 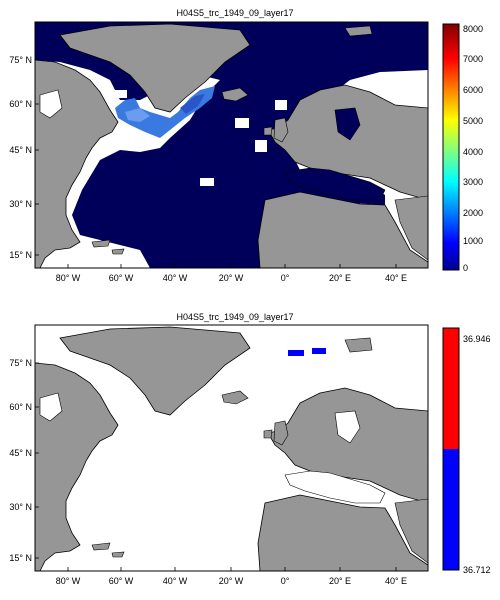 I want to click on panel2-ytick: 75° N, so click(x=20, y=363).